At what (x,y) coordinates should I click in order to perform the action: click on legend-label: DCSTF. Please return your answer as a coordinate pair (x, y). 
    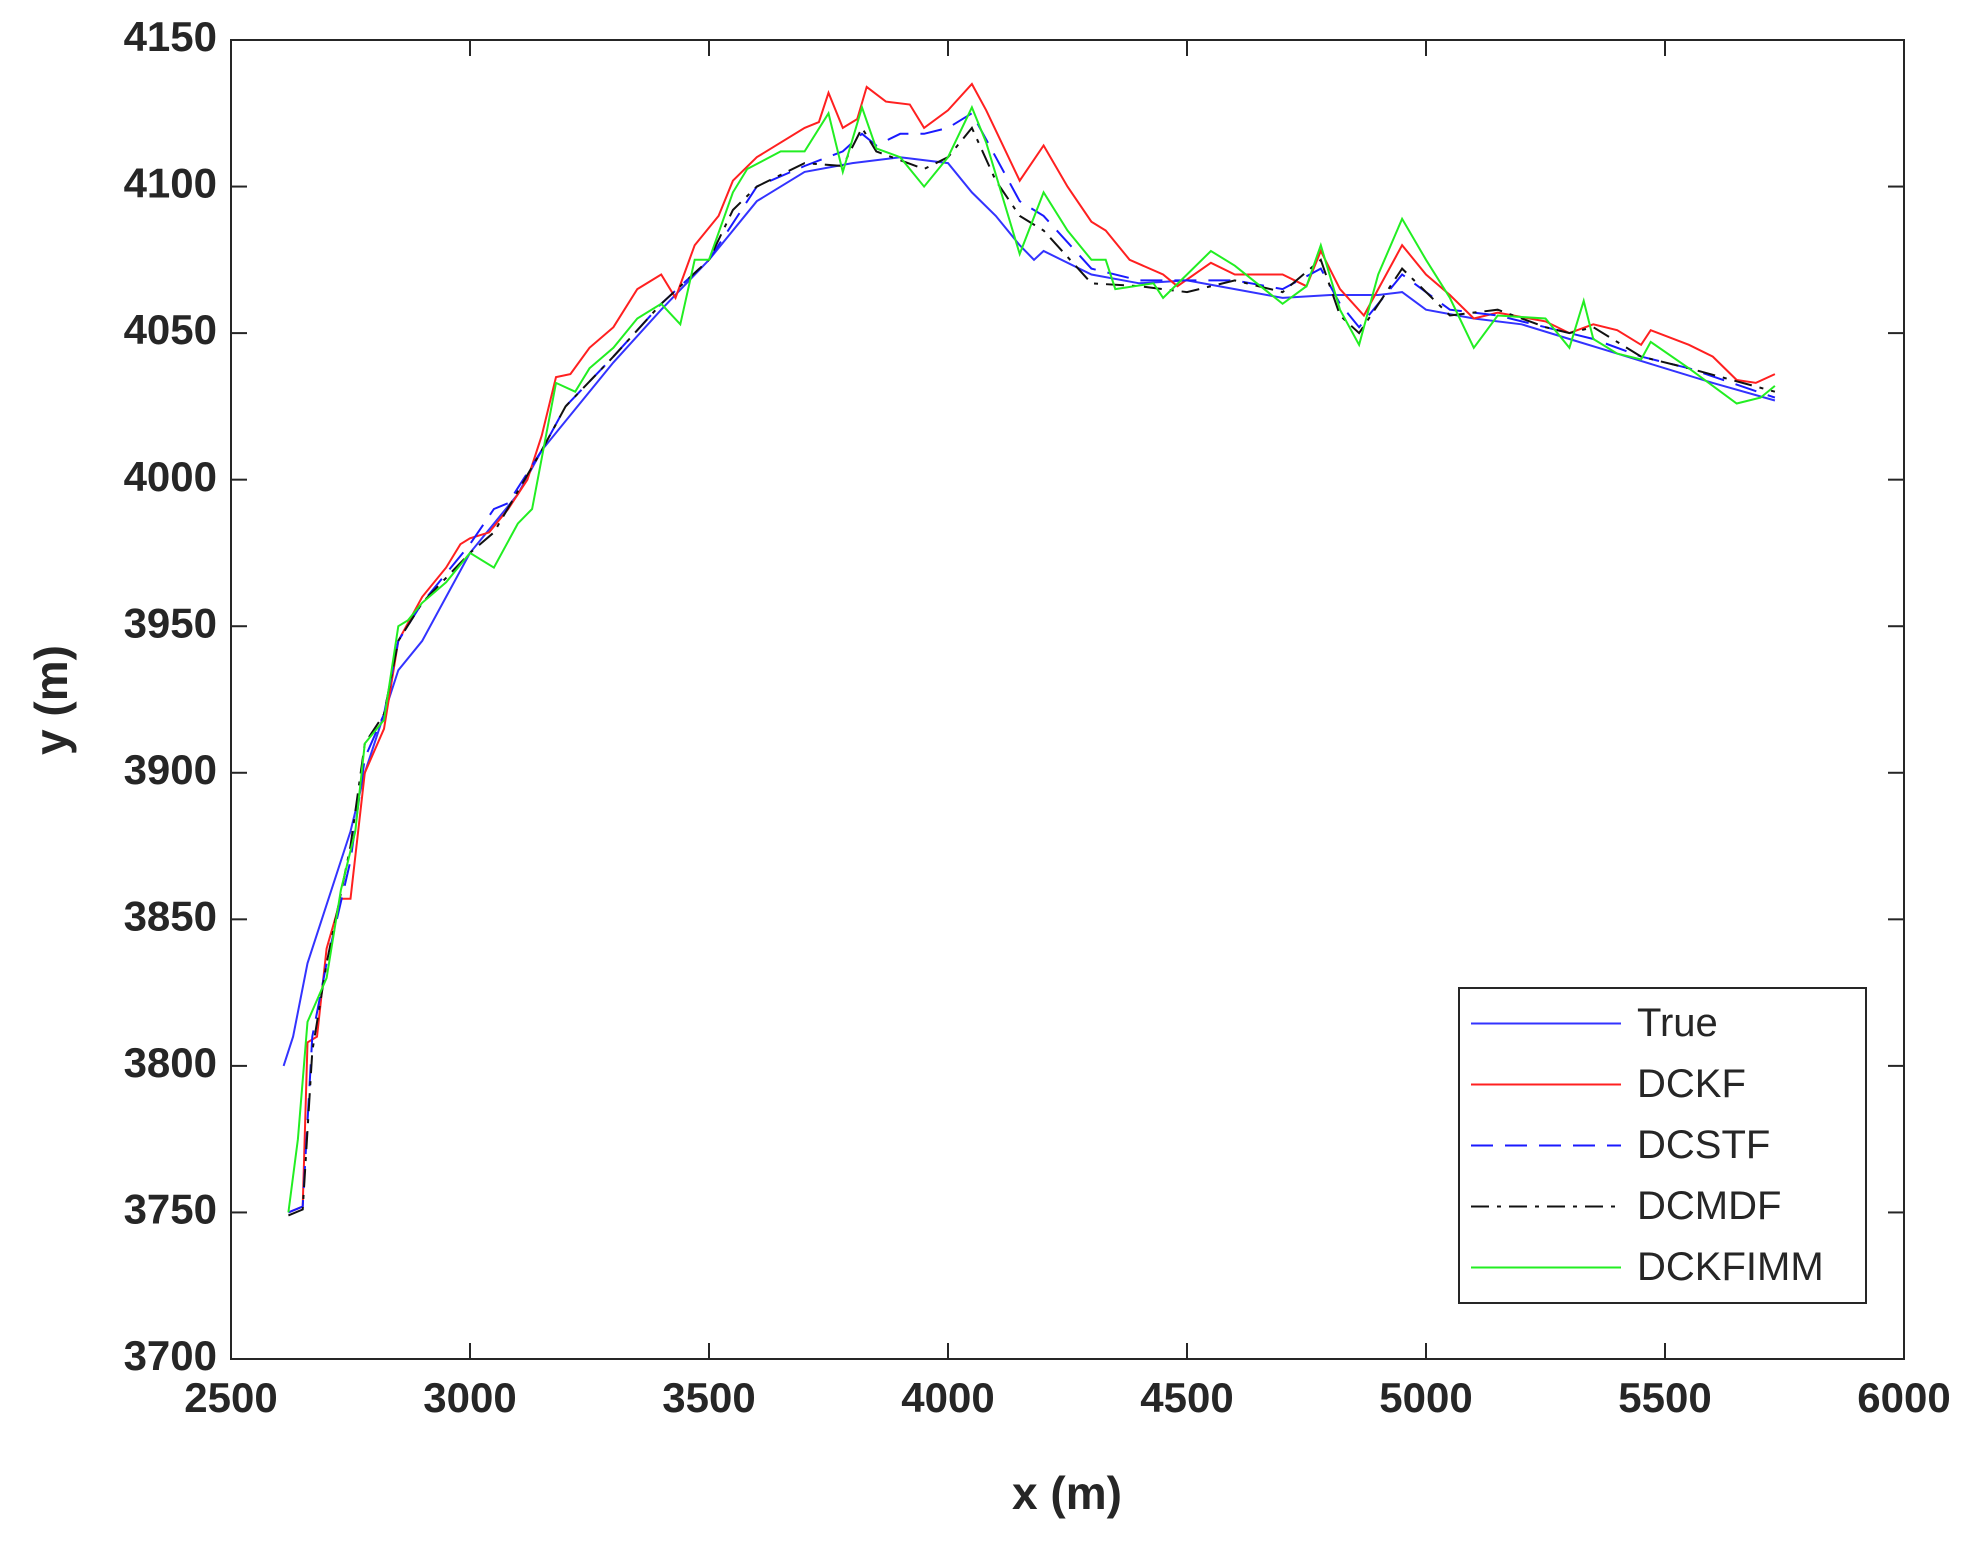
    Looking at the image, I should click on (1703, 1145).